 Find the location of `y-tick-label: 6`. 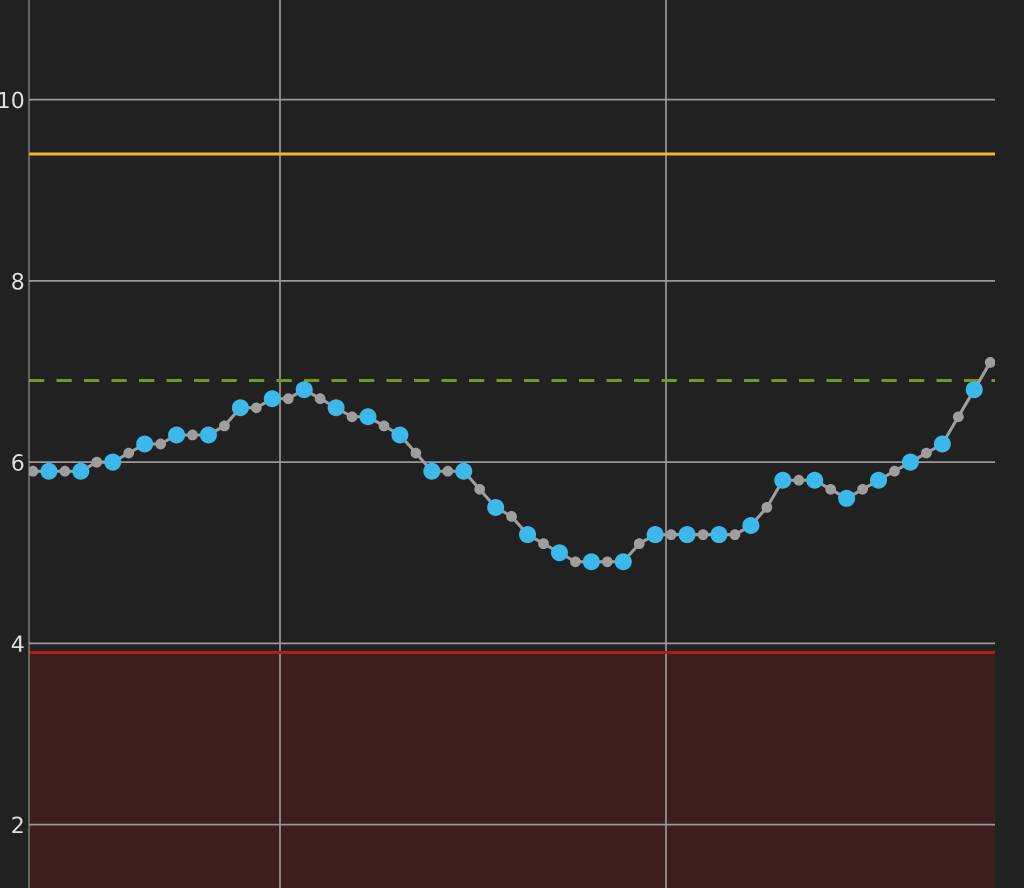

y-tick-label: 6 is located at coordinates (18, 462).